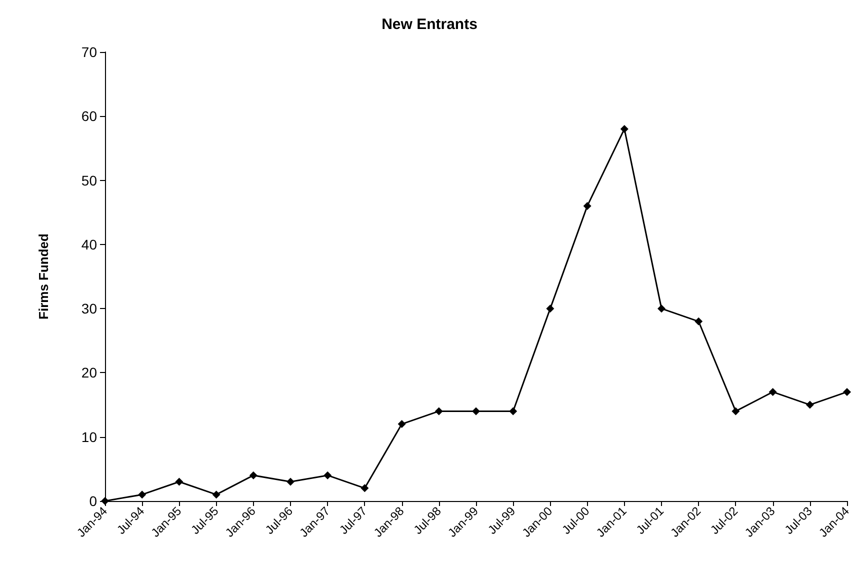 This screenshot has width=859, height=571. What do you see at coordinates (43, 276) in the screenshot?
I see `y-axis-title: Firms Funded` at bounding box center [43, 276].